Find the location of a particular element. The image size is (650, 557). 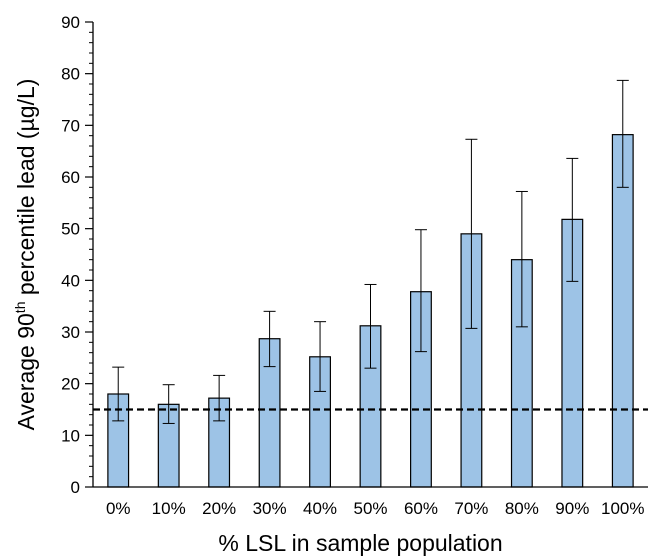

x-tick-label: 100% is located at coordinates (622, 508).